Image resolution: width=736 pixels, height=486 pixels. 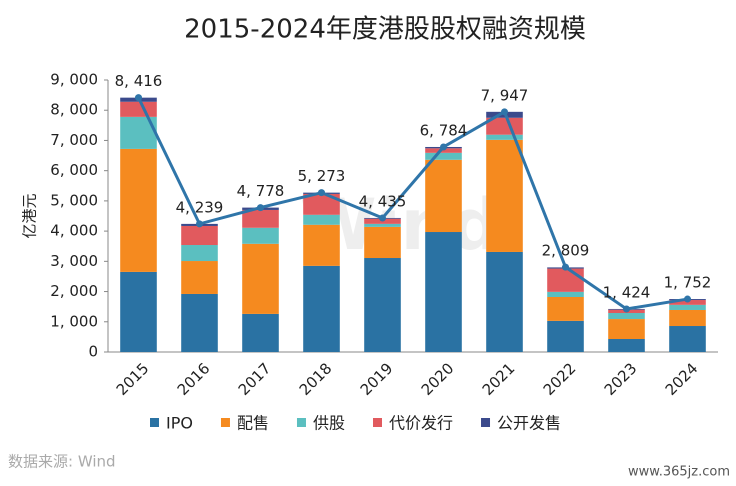 I want to click on chart-title: 2015-2024年度港股股权融资规模, so click(x=385, y=30).